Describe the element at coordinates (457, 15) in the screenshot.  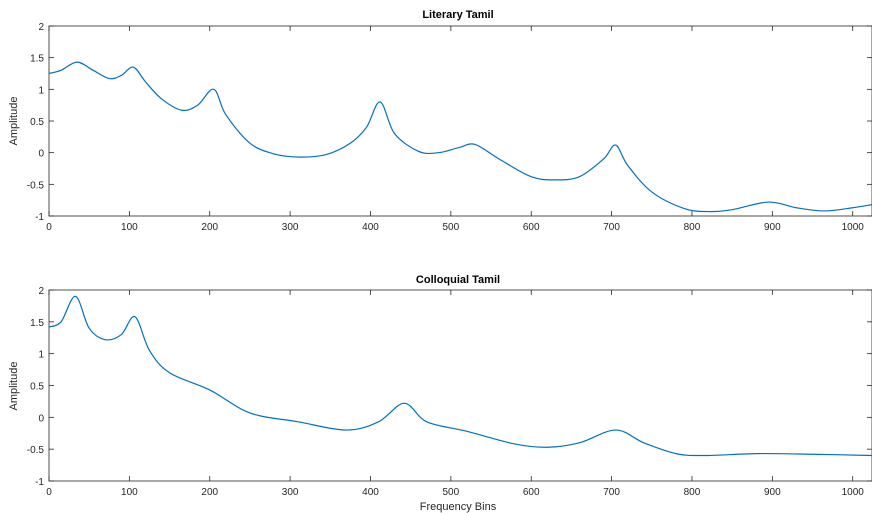
I see `chart-title: Literary Tamil` at that location.